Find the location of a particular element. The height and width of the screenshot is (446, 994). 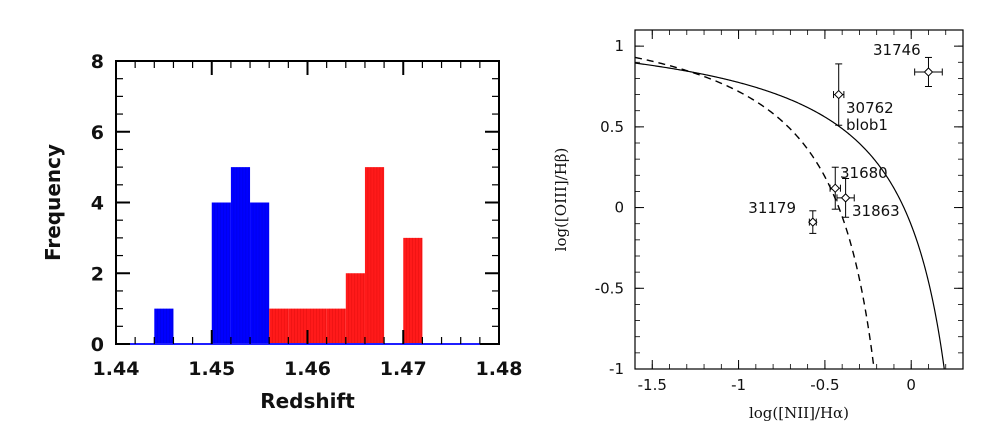

point-label-30762: 30762 is located at coordinates (870, 108).